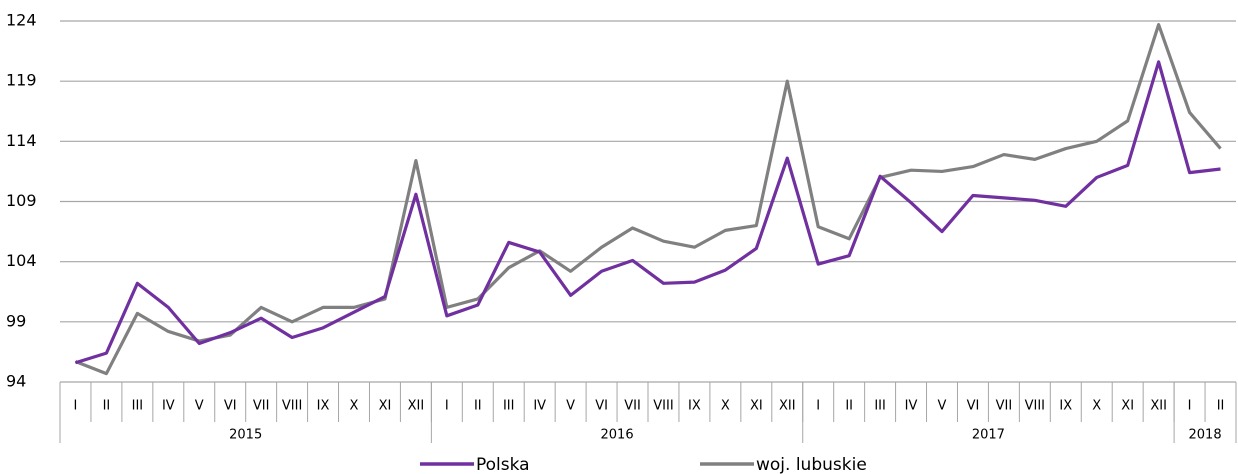  Describe the element at coordinates (16, 381) in the screenshot. I see `y-tick-label: 94` at that location.